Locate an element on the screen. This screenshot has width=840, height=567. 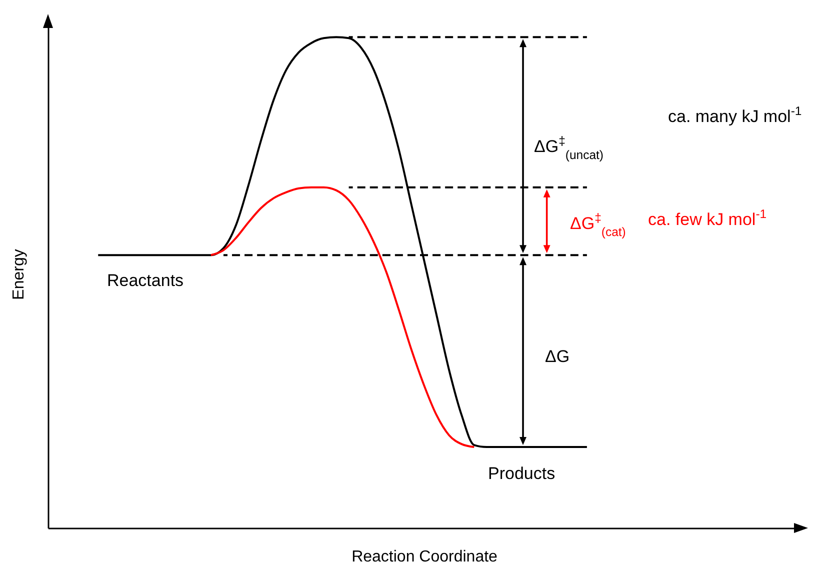
y-axis-title: Energy is located at coordinates (19, 274).